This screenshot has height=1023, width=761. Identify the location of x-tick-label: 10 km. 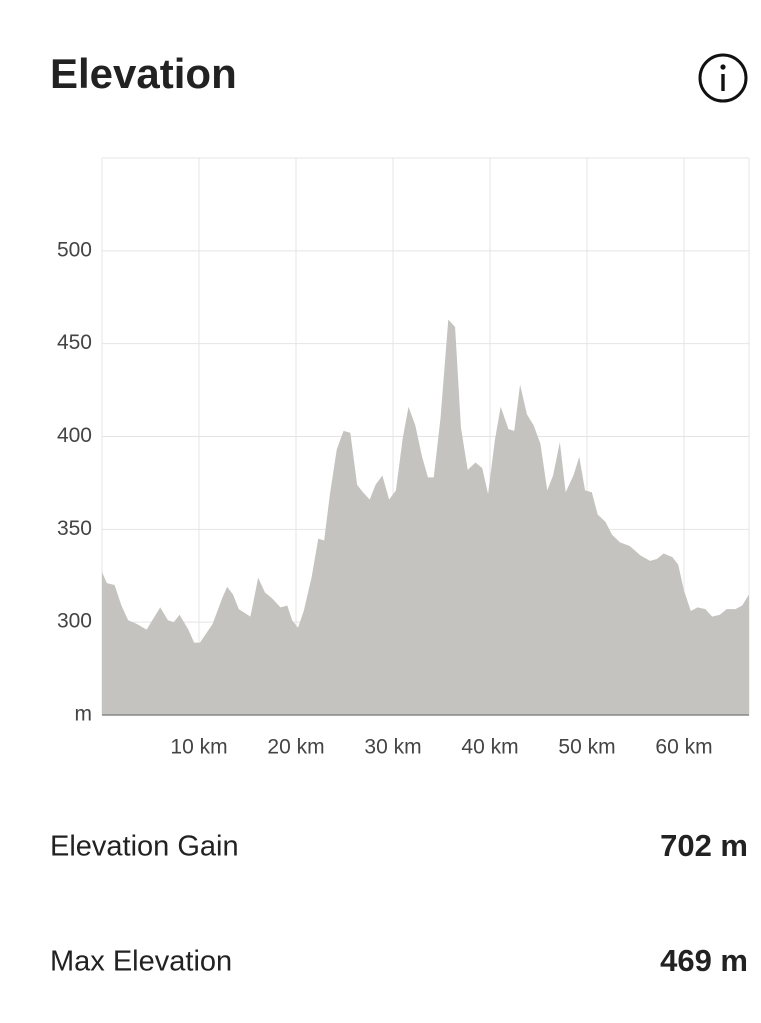
(198, 747).